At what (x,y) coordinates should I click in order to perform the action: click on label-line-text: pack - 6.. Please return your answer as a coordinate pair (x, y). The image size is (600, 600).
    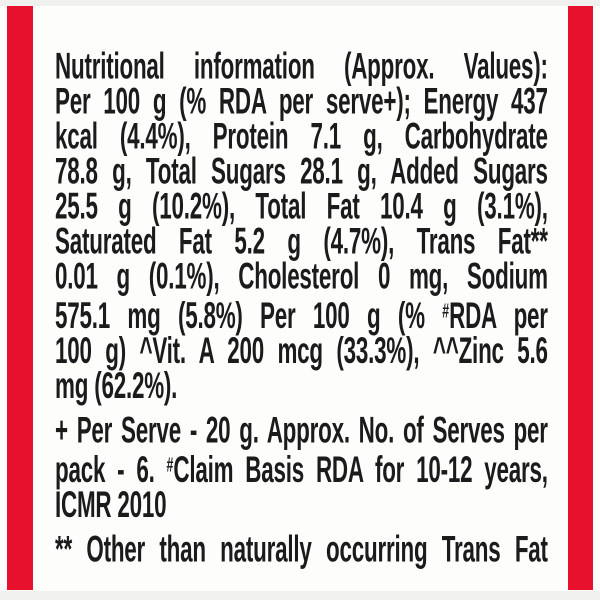
    Looking at the image, I should click on (111, 469).